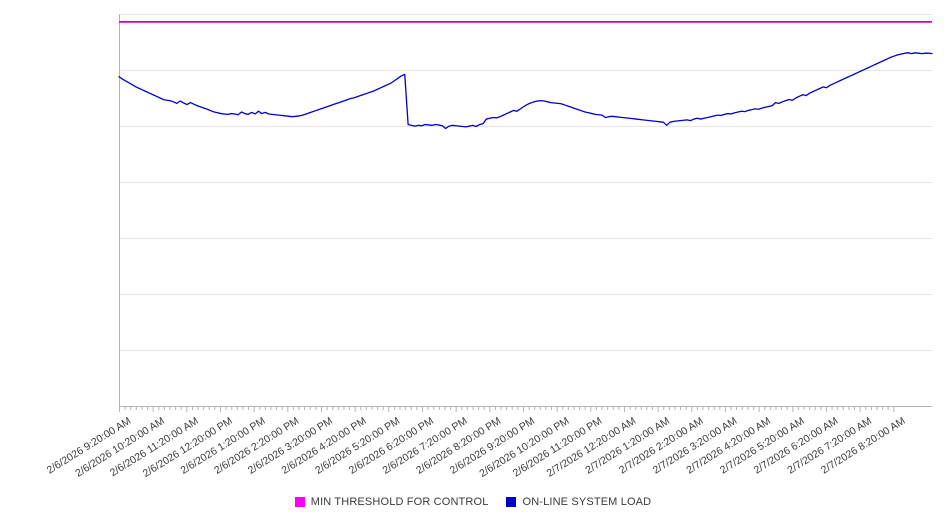 The height and width of the screenshot is (526, 946). I want to click on x-axis-ticks, so click(507, 409).